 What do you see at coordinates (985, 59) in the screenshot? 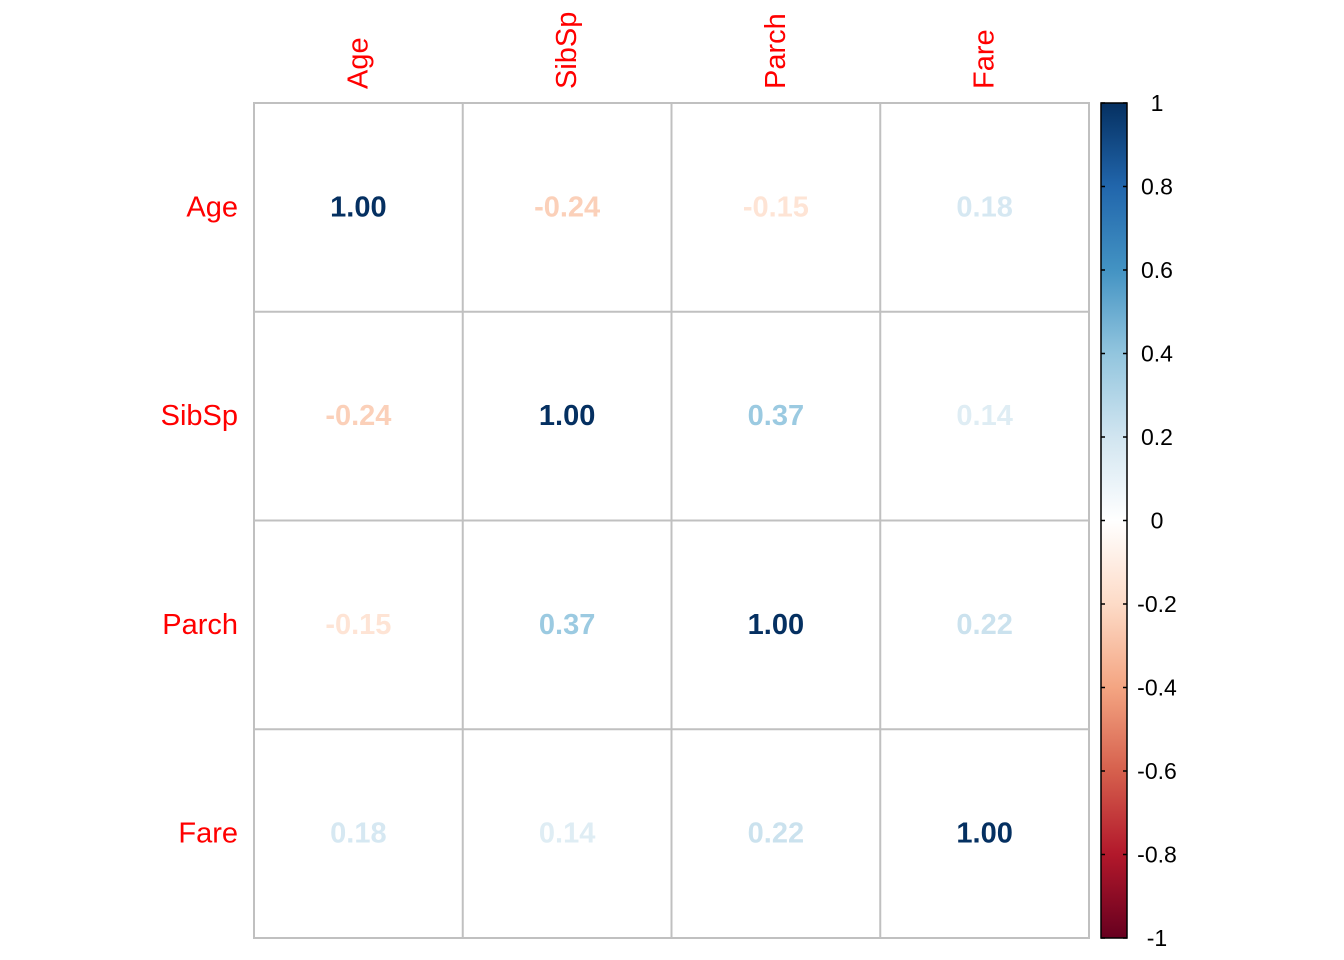
I see `column-label: Fare` at bounding box center [985, 59].